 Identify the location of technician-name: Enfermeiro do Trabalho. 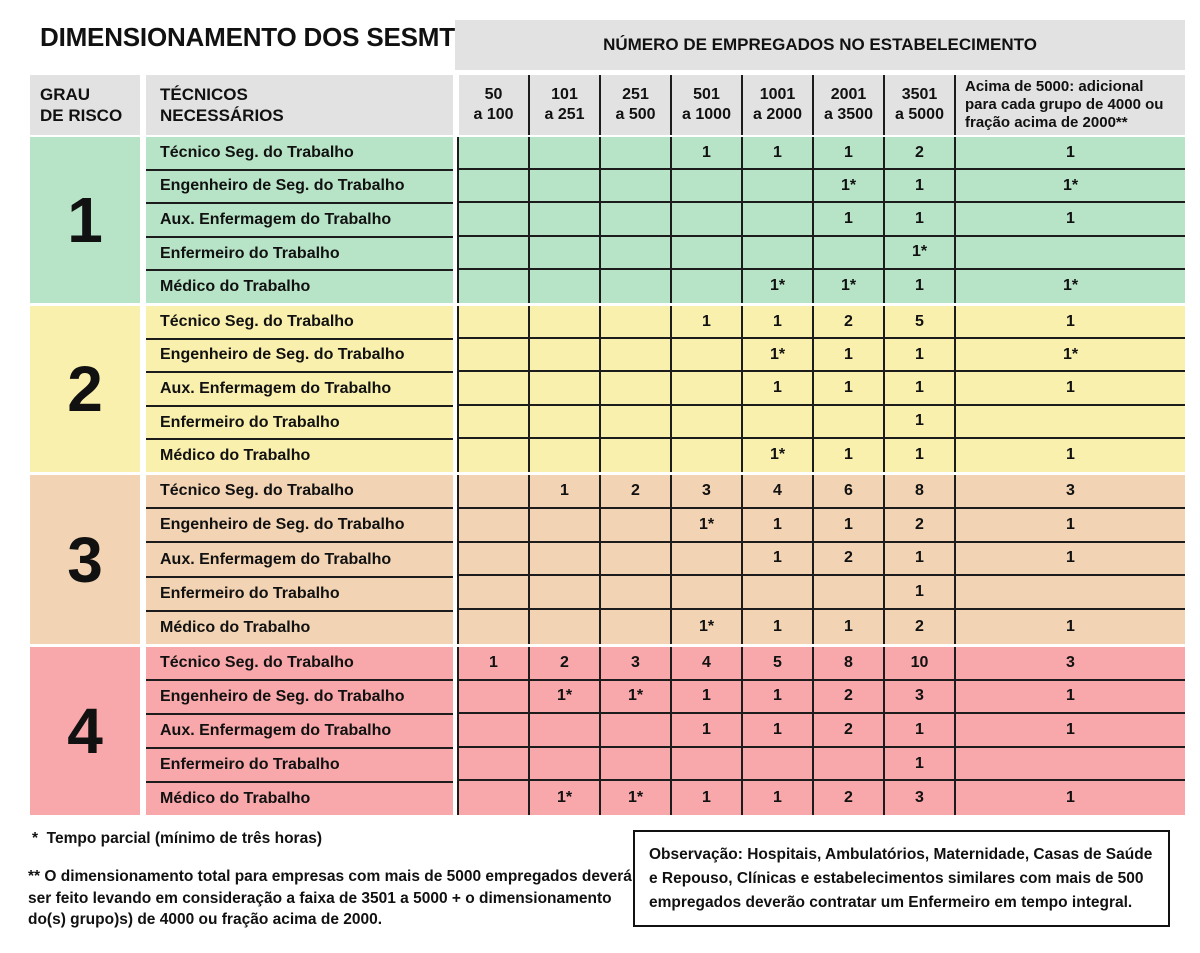
(299, 766).